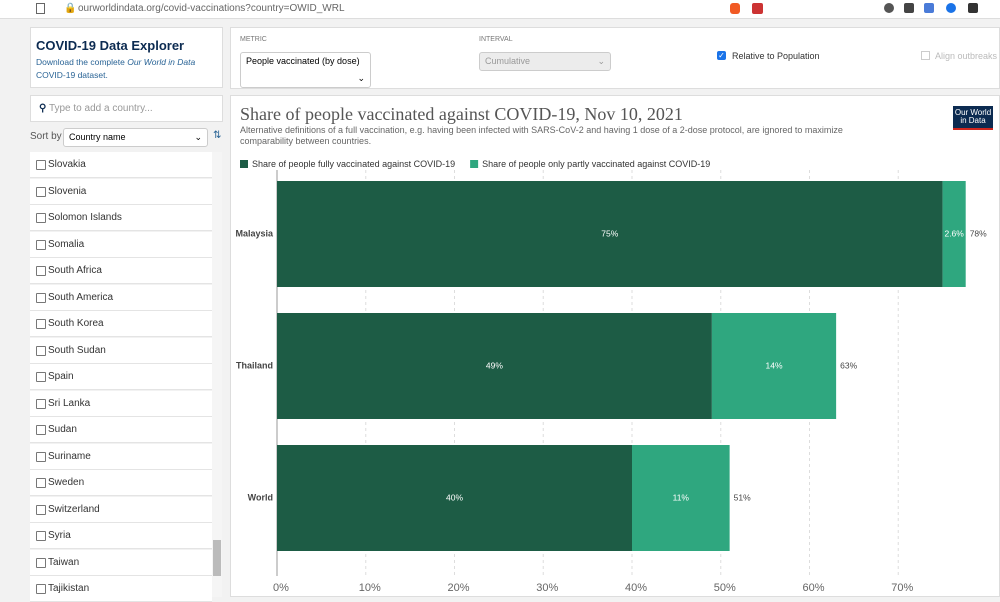  I want to click on country-name: South Sudan, so click(77, 350).